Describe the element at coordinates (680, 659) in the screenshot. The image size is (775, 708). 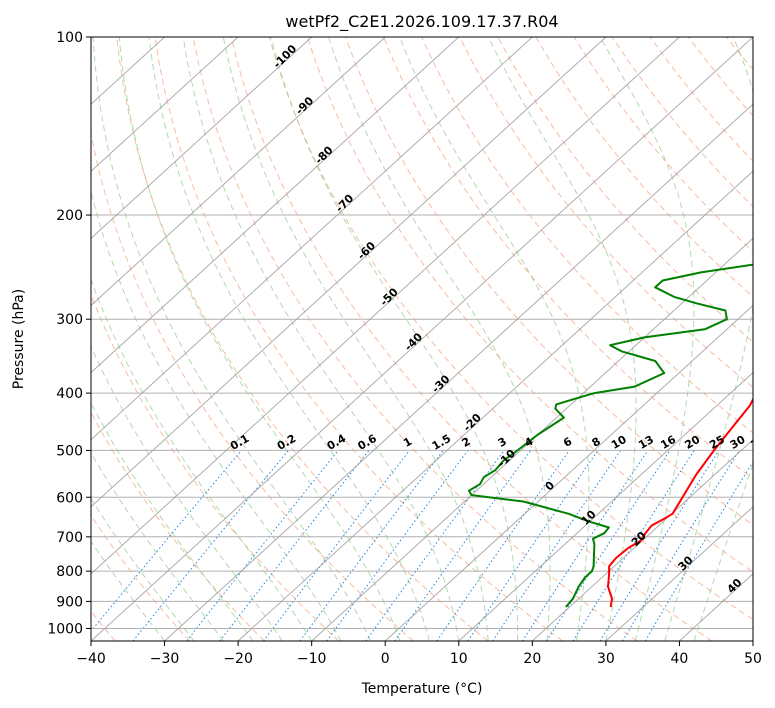
I see `x-tick-label: 40` at that location.